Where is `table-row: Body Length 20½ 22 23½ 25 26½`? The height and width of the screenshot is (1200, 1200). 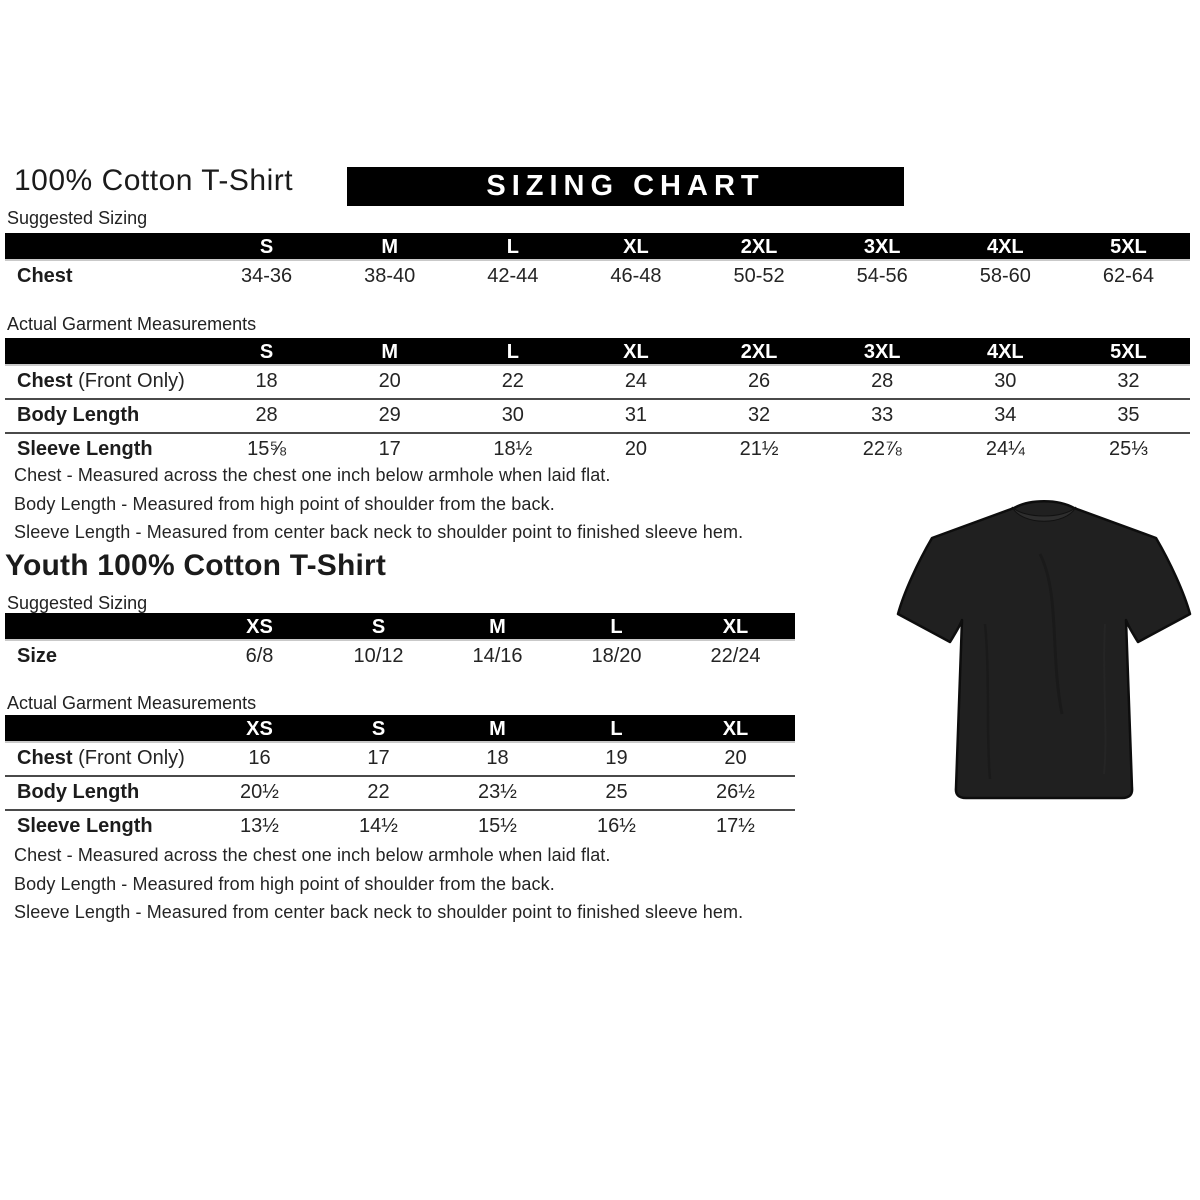
table-row: Body Length 20½ 22 23½ 25 26½ is located at coordinates (400, 792).